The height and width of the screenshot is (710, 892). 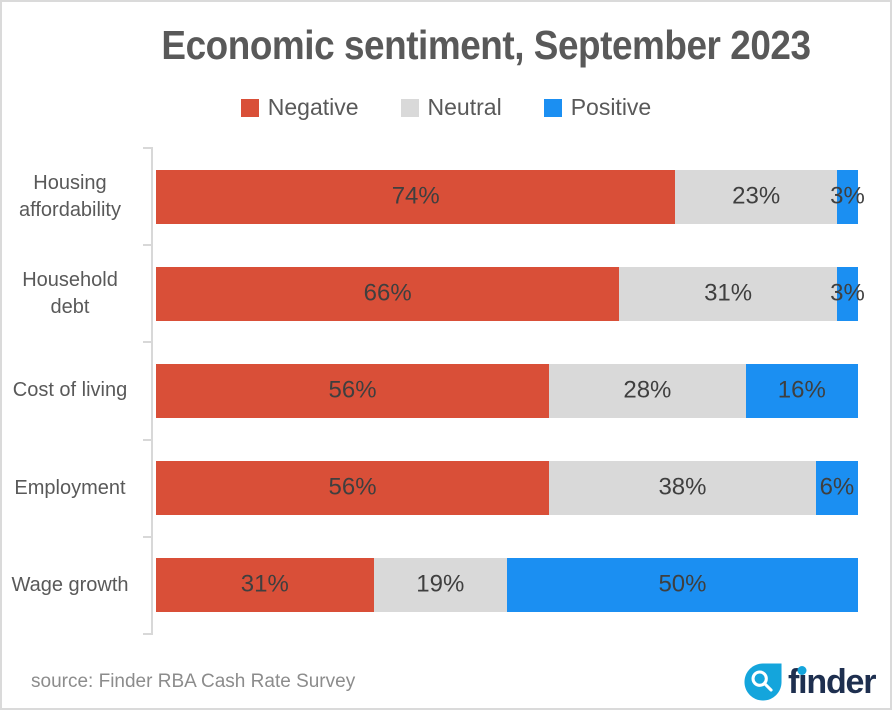 What do you see at coordinates (464, 107) in the screenshot?
I see `legend-label-neutral: Neutral` at bounding box center [464, 107].